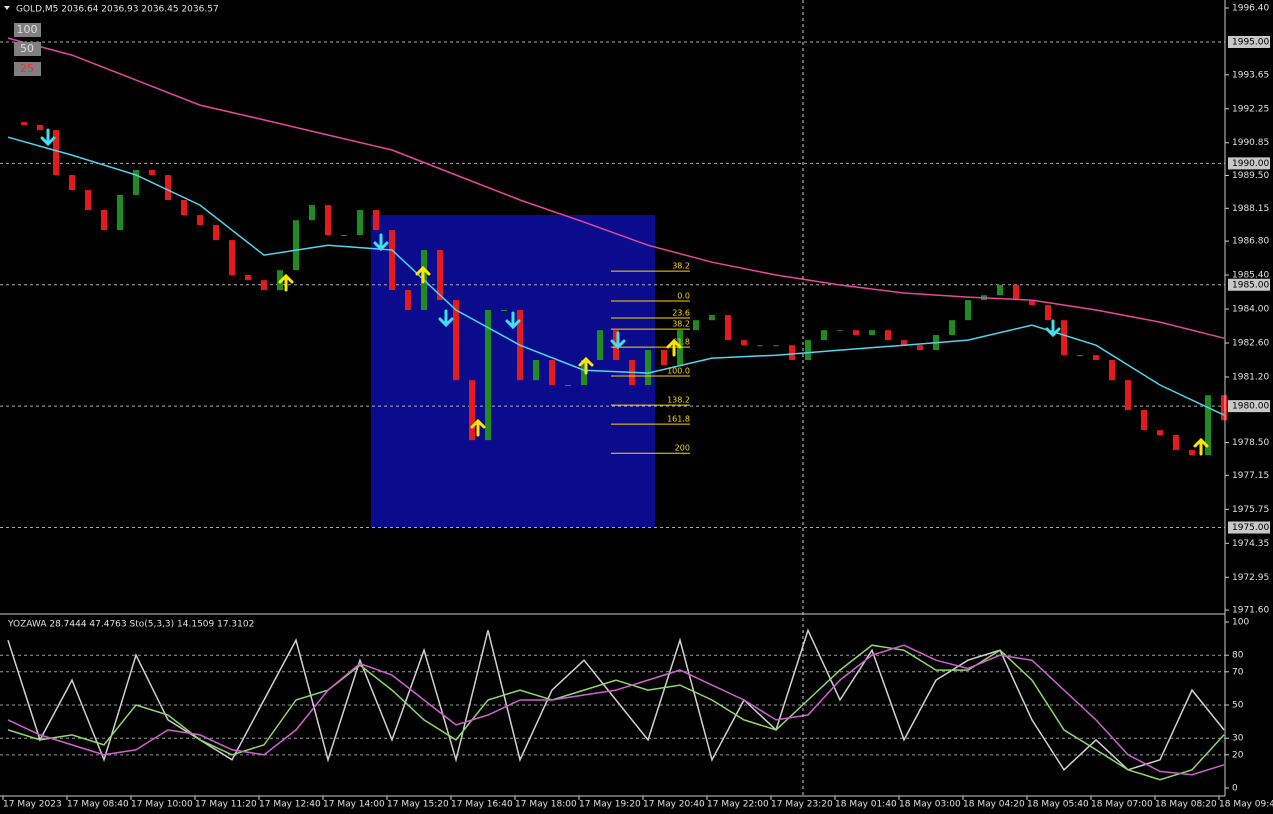 This screenshot has width=1273, height=814. Describe the element at coordinates (1250, 276) in the screenshot. I see `y-tick-label: 1985.40` at that location.